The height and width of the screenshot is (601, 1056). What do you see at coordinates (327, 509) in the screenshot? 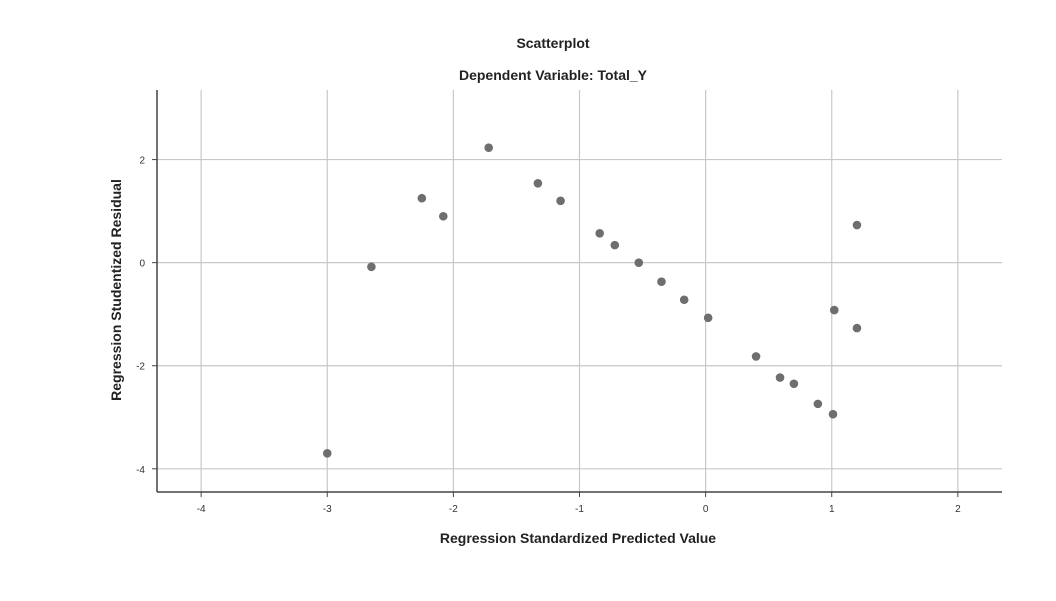
I see `x-tick-label: -3` at bounding box center [327, 509].